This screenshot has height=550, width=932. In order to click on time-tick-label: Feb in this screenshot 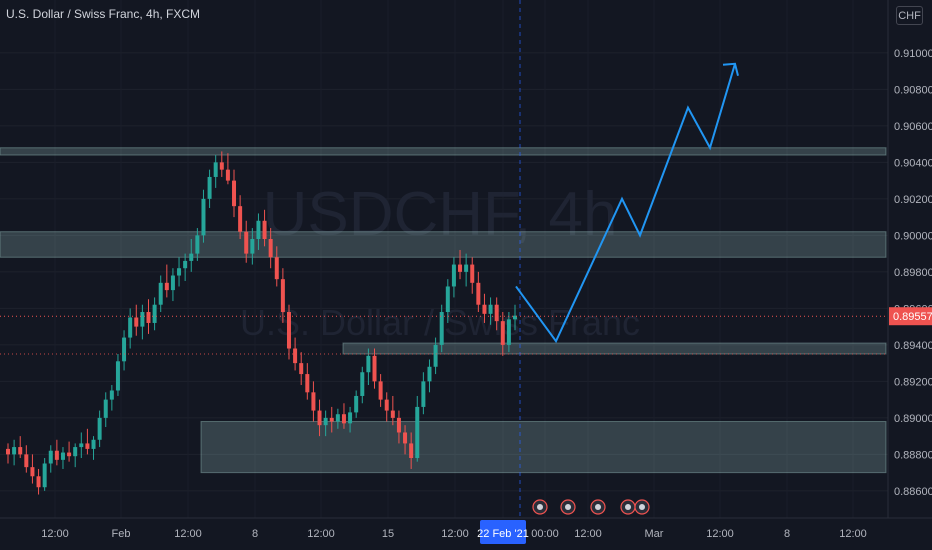, I will do `click(121, 534)`.